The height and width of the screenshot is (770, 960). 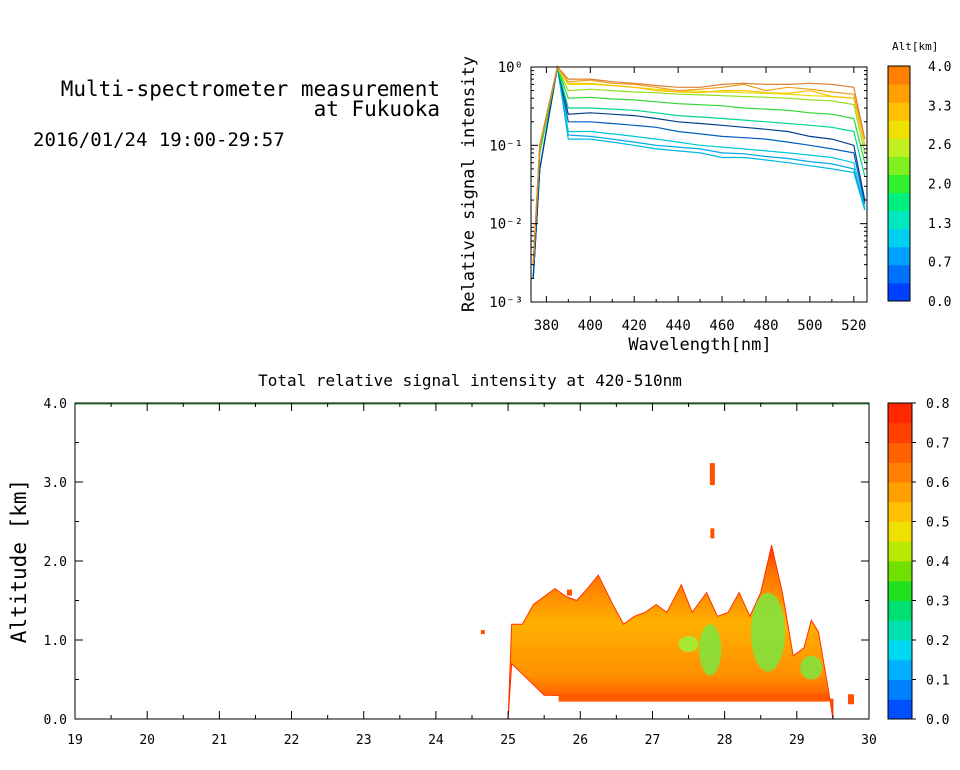 I want to click on spectrum-colorbar-tick-label-4: 2.6, so click(x=939, y=145).